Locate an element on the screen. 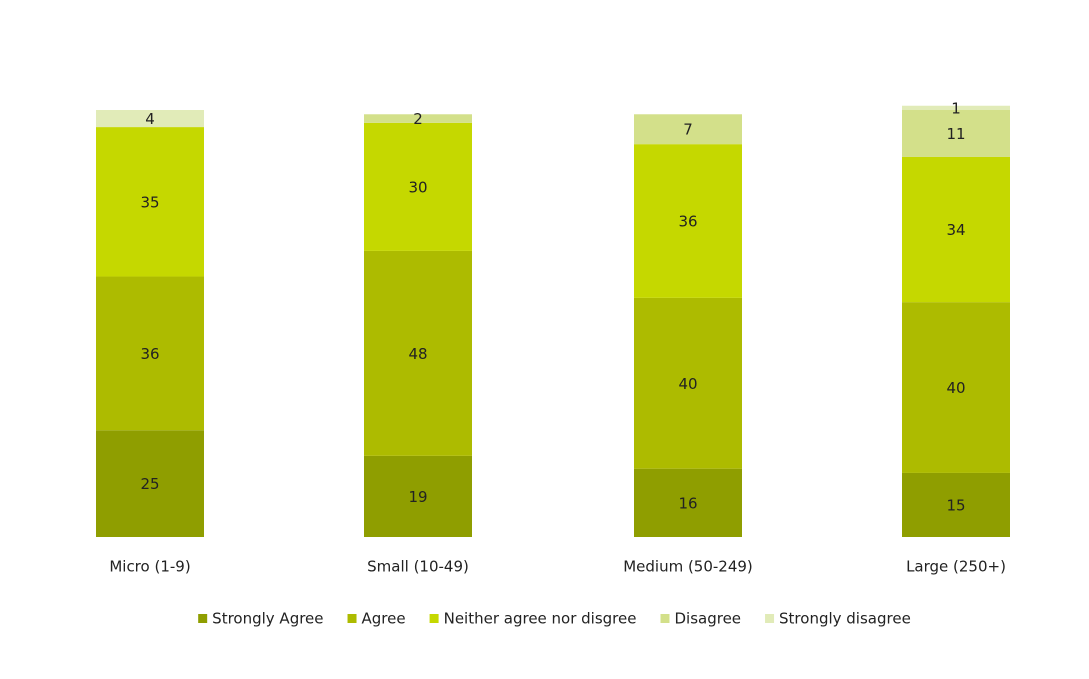  data-label: 19 is located at coordinates (417, 497).